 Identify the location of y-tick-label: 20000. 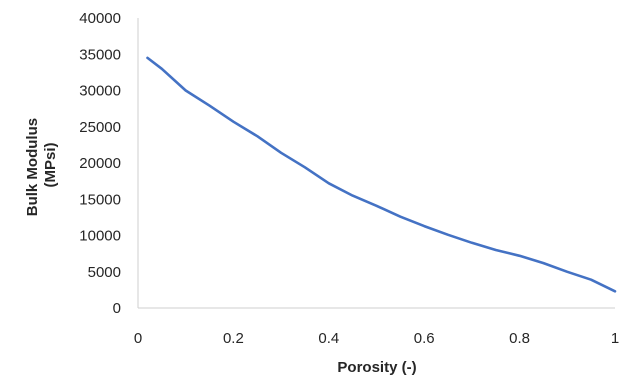
(100, 163).